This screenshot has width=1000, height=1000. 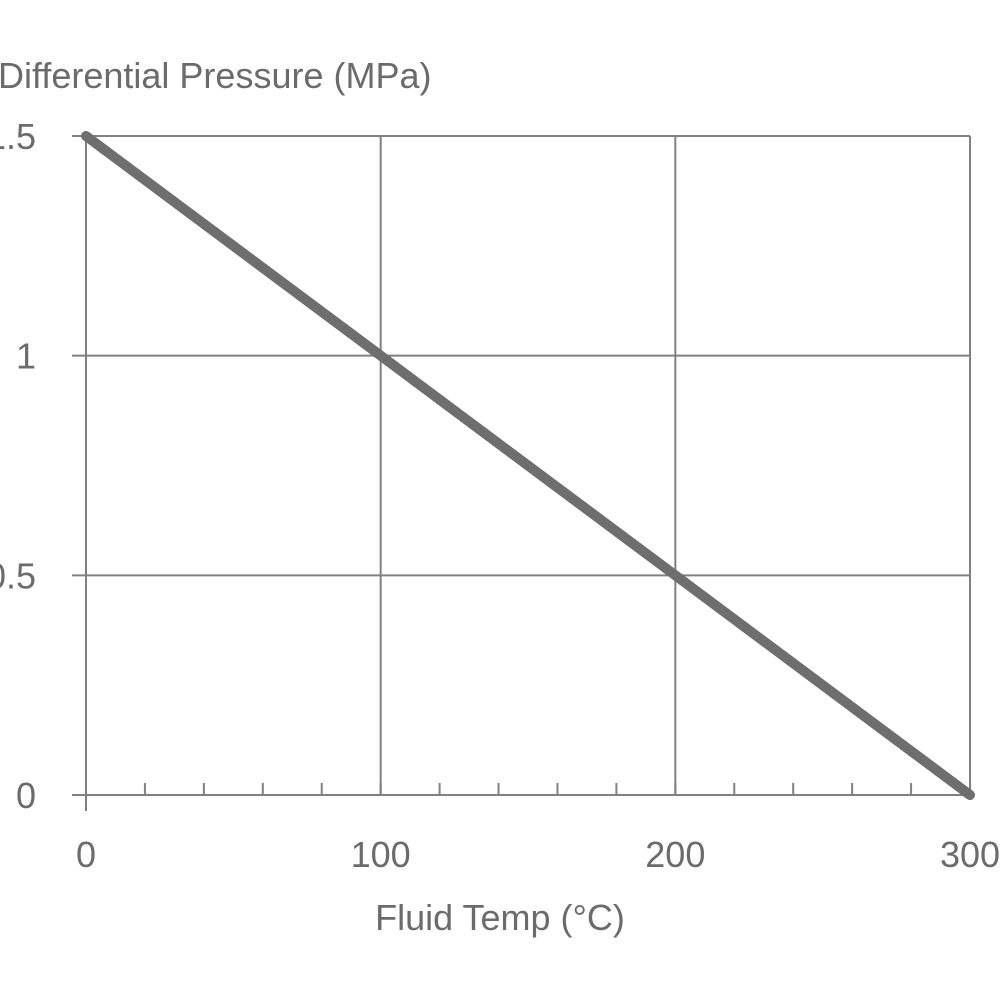 What do you see at coordinates (18, 466) in the screenshot?
I see `y-tick-labels: 0 0.5 1 1.5` at bounding box center [18, 466].